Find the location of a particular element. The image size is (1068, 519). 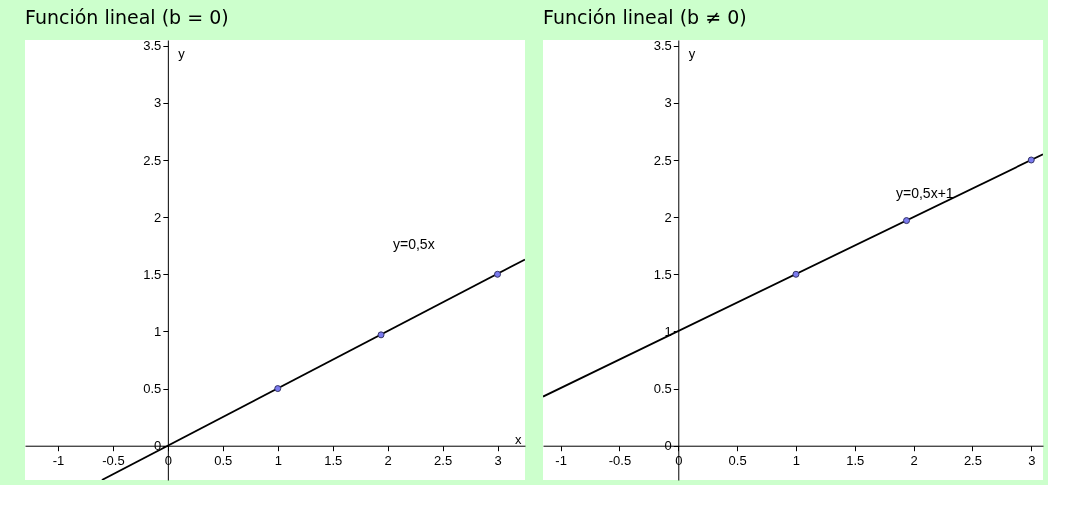

annotation: y=0,5x is located at coordinates (414, 244).